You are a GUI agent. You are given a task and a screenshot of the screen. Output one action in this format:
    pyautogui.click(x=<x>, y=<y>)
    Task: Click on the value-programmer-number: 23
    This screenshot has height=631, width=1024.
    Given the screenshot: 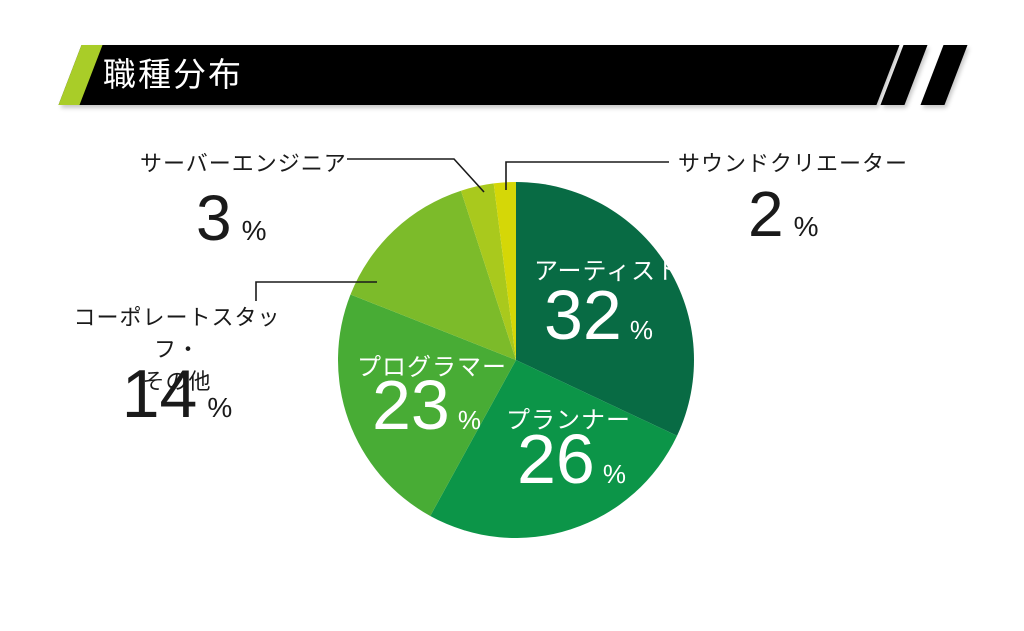 What is the action you would take?
    pyautogui.click(x=411, y=405)
    